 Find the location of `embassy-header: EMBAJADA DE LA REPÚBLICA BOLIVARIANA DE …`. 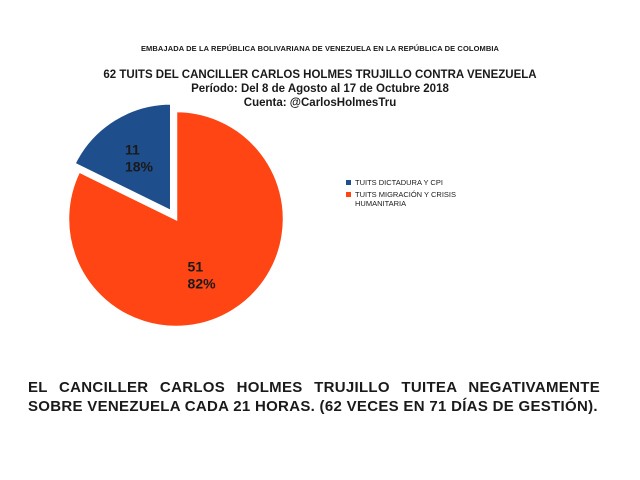

embassy-header: EMBAJADA DE LA REPÚBLICA BOLIVARIANA DE … is located at coordinates (320, 48).